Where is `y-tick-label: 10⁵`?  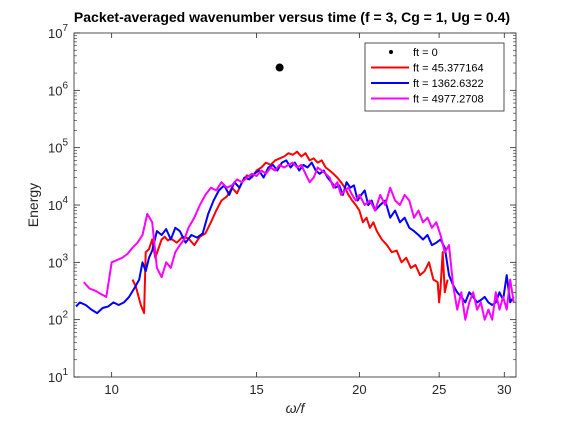
y-tick-label: 10⁵ is located at coordinates (58, 147).